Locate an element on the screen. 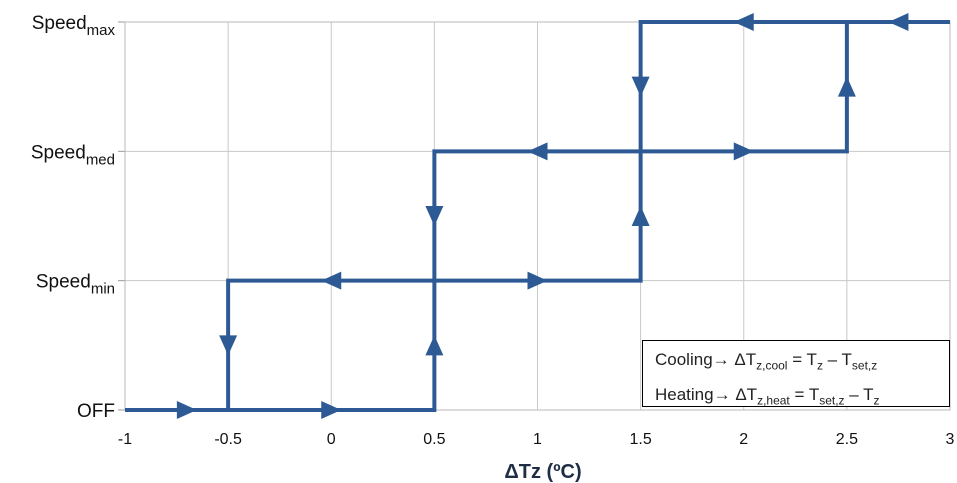 The height and width of the screenshot is (483, 957). y-tick-label: Speedmin is located at coordinates (75, 285).